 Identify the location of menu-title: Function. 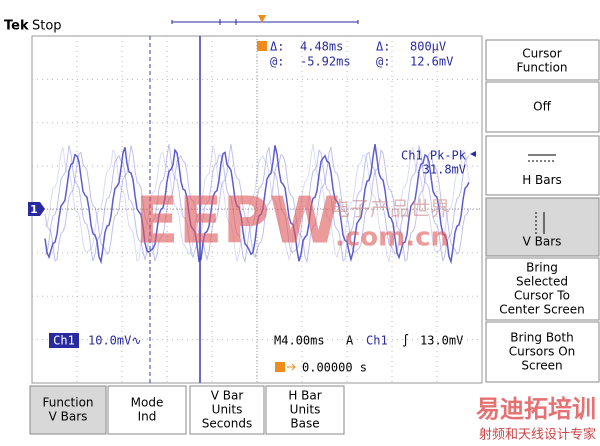
(541, 68).